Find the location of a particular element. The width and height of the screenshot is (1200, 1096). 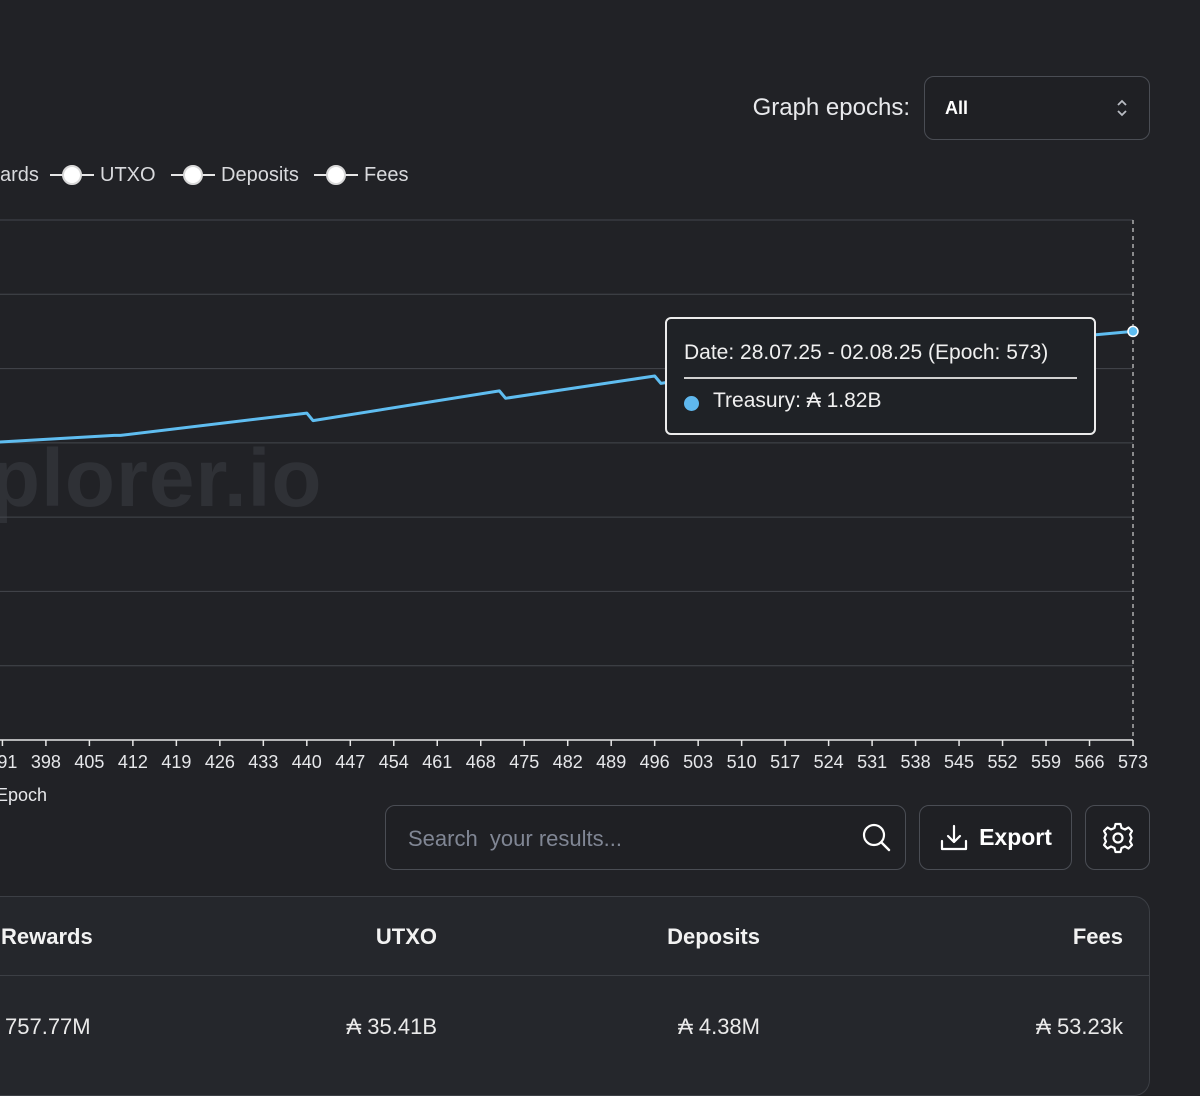

x-tick-label: 391 is located at coordinates (8, 762).